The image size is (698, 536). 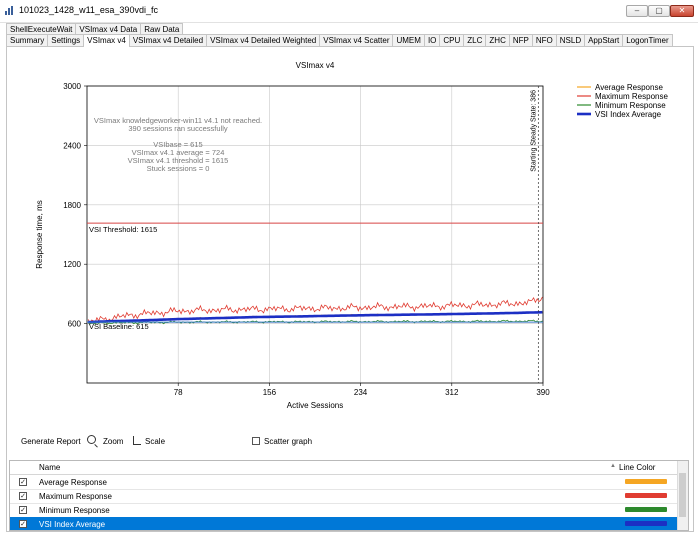 I want to click on legend-label: VSI Index Average, so click(x=628, y=114).